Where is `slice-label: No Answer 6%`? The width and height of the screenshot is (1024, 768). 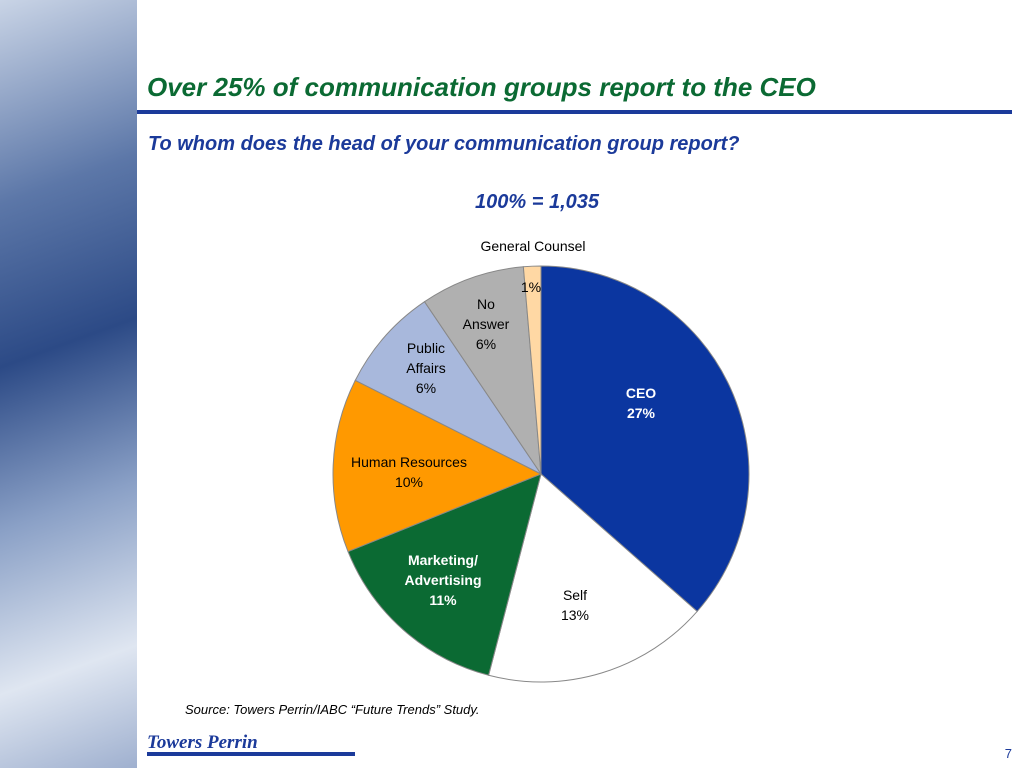
slice-label: No Answer 6% is located at coordinates (486, 324).